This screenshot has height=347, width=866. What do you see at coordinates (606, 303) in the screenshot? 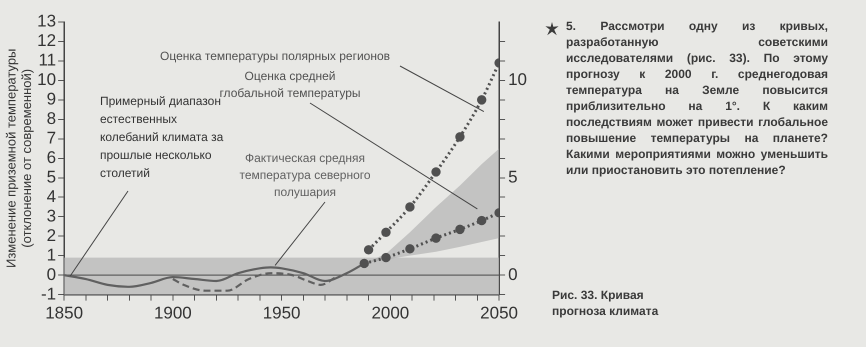
I see `text: Рис. 33. Кривая прогноза климата` at bounding box center [606, 303].